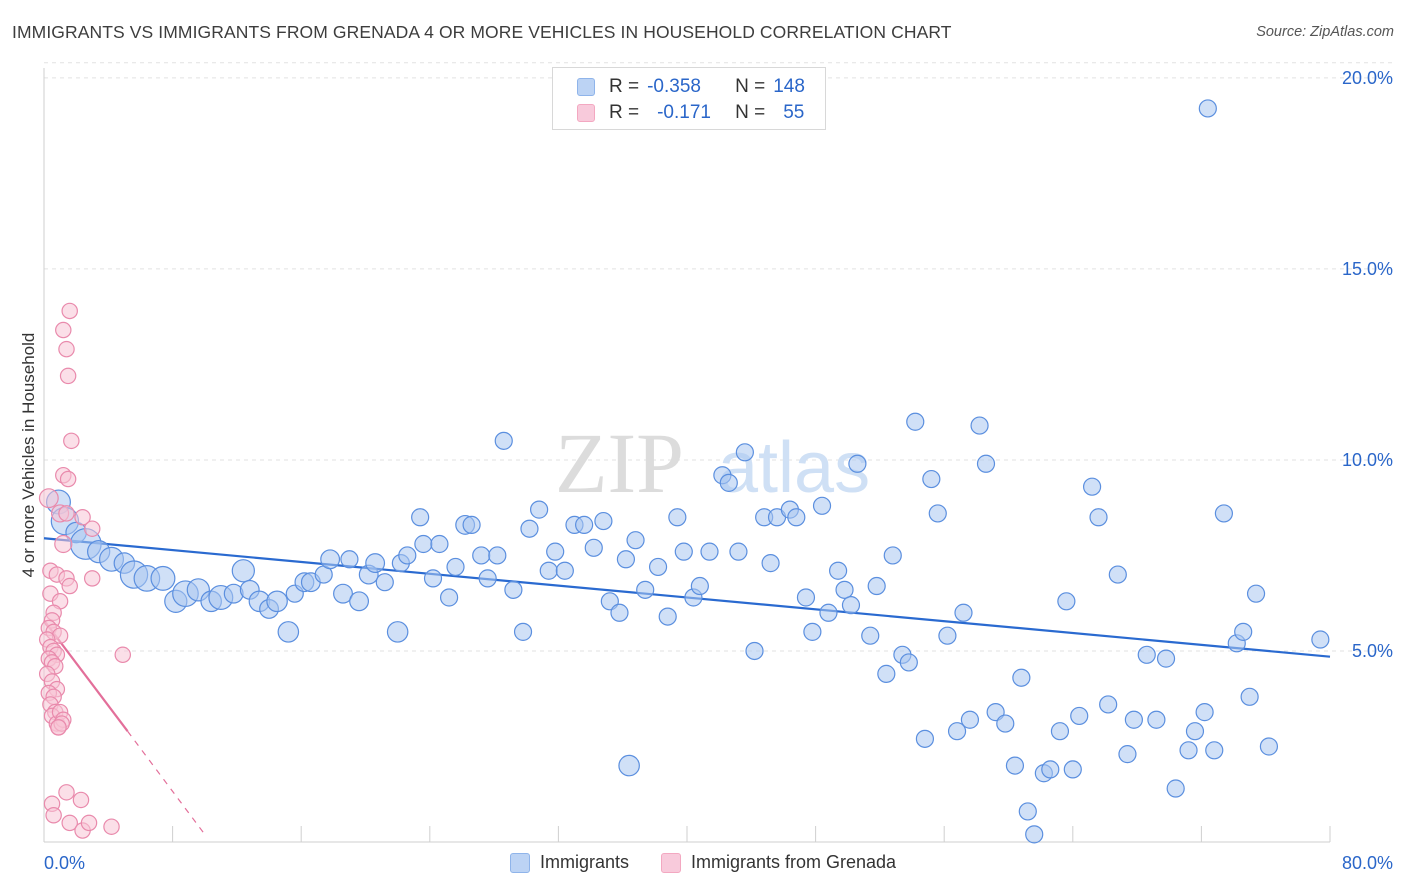 This screenshot has width=1406, height=892. Describe the element at coordinates (1367, 460) in the screenshot. I see `y-tick-label: 10.0%` at that location.